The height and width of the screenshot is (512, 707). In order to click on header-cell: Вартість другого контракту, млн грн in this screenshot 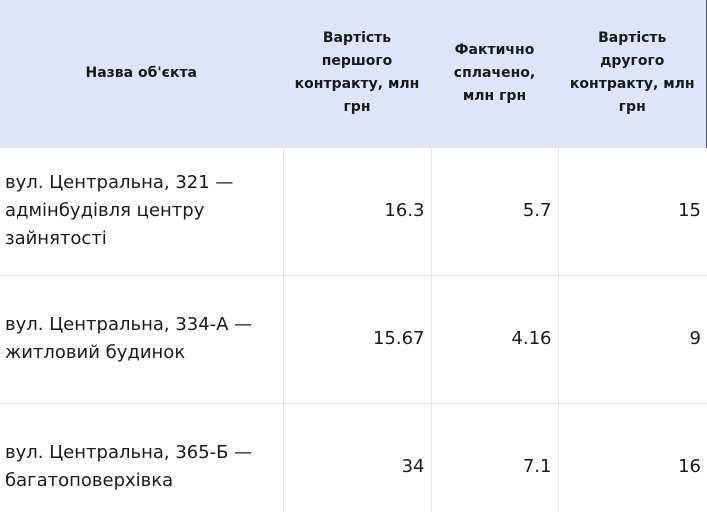, I will do `click(632, 73)`.